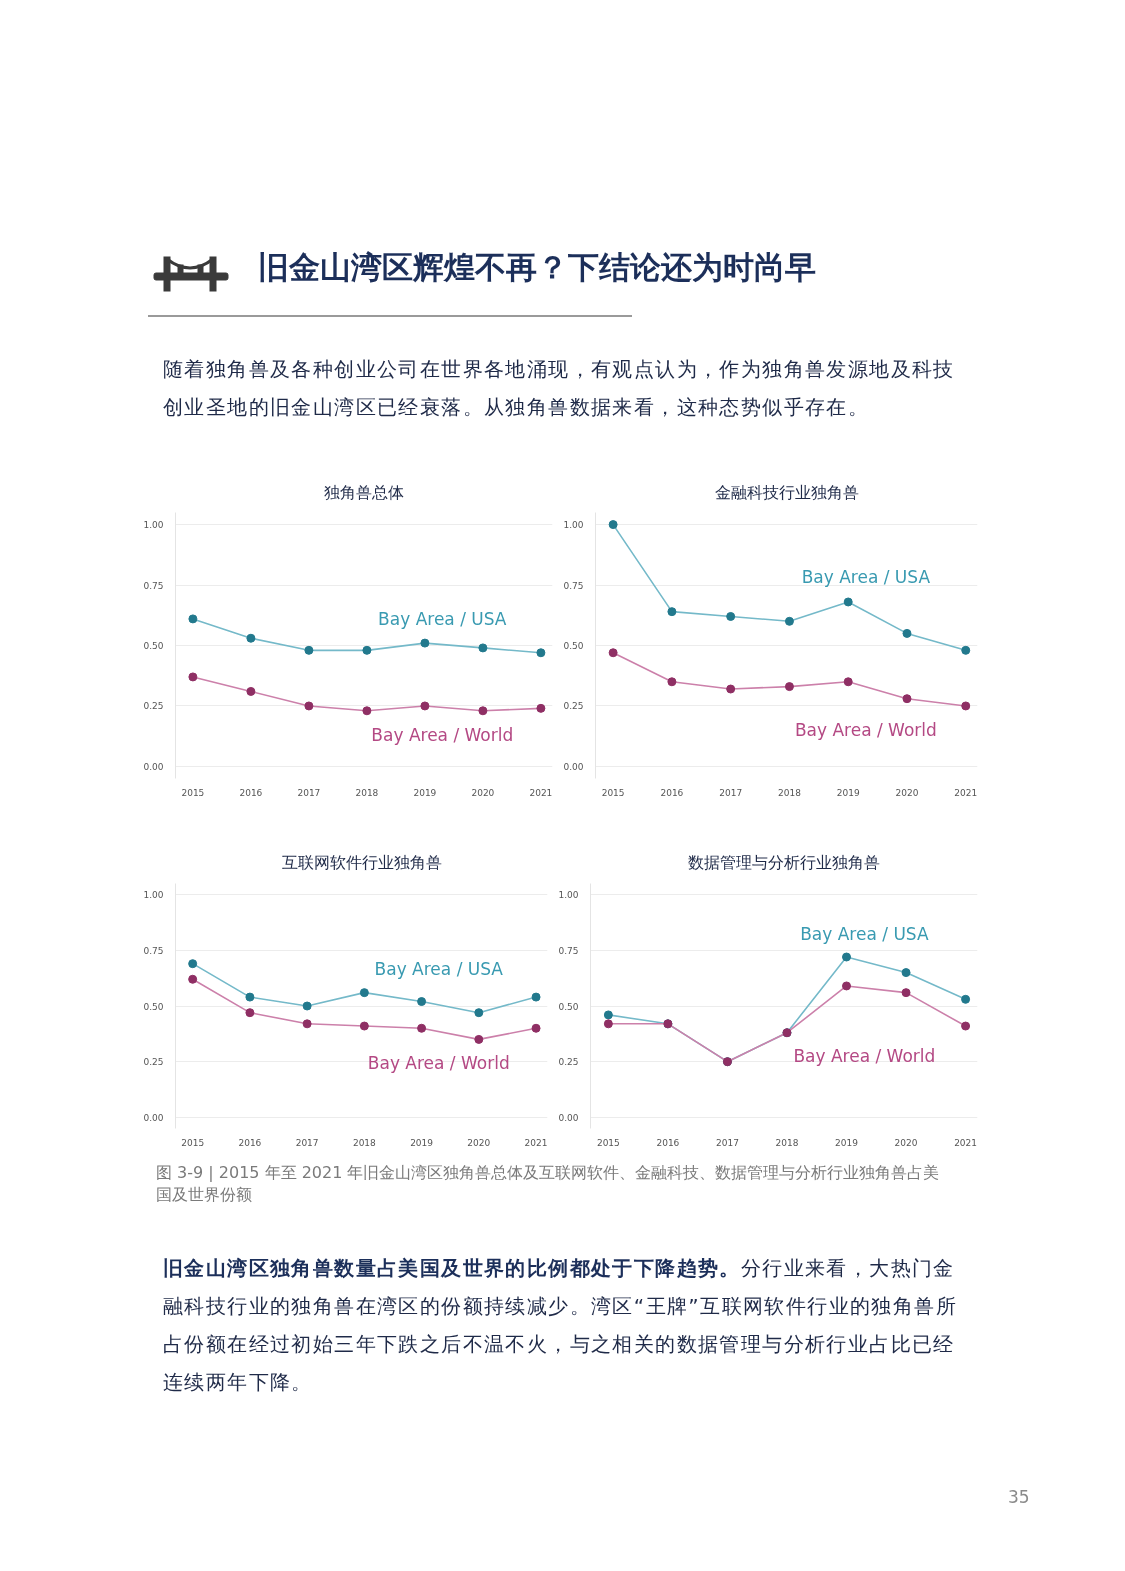 Image resolution: width=1125 pixels, height=1571 pixels. Describe the element at coordinates (786, 492) in the screenshot. I see `chart-title: 金融科技行业独角兽` at that location.